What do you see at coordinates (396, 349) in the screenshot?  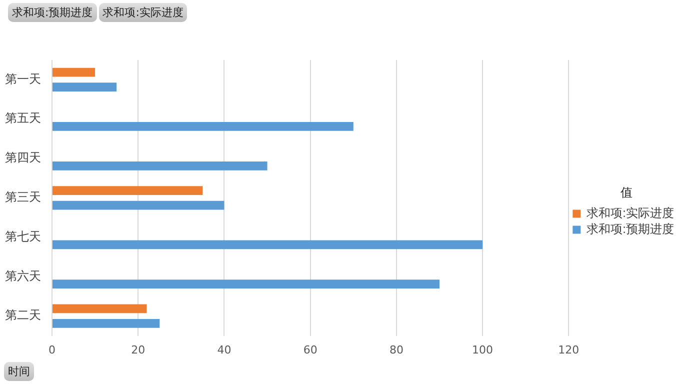 I see `x-tick-label: 80` at bounding box center [396, 349].